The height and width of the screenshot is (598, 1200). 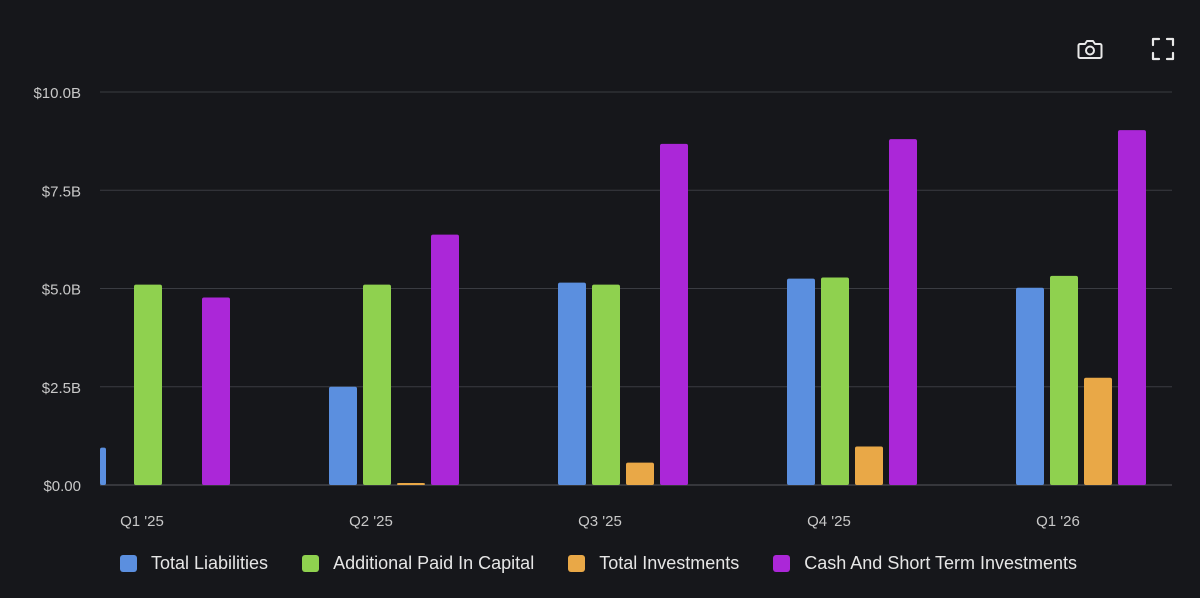 What do you see at coordinates (434, 563) in the screenshot?
I see `legend-label: Additional Paid In Capital` at bounding box center [434, 563].